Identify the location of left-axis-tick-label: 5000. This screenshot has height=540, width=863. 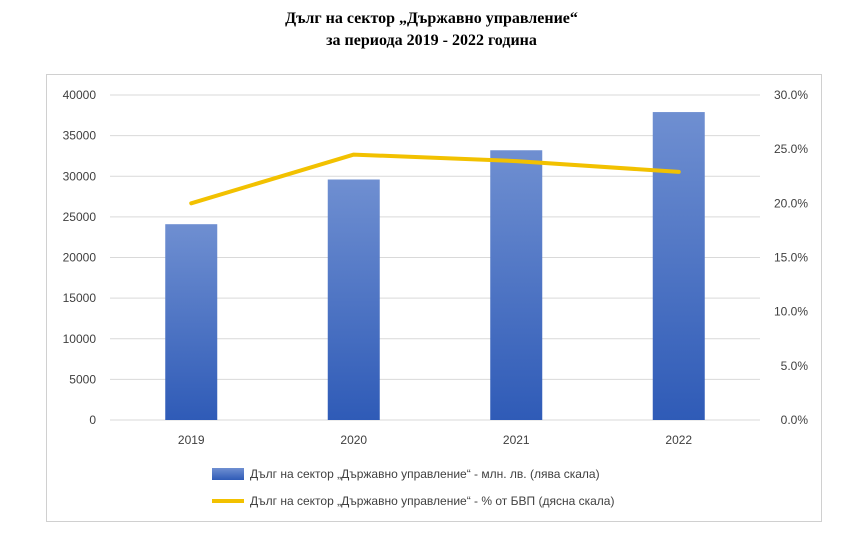
(82, 379).